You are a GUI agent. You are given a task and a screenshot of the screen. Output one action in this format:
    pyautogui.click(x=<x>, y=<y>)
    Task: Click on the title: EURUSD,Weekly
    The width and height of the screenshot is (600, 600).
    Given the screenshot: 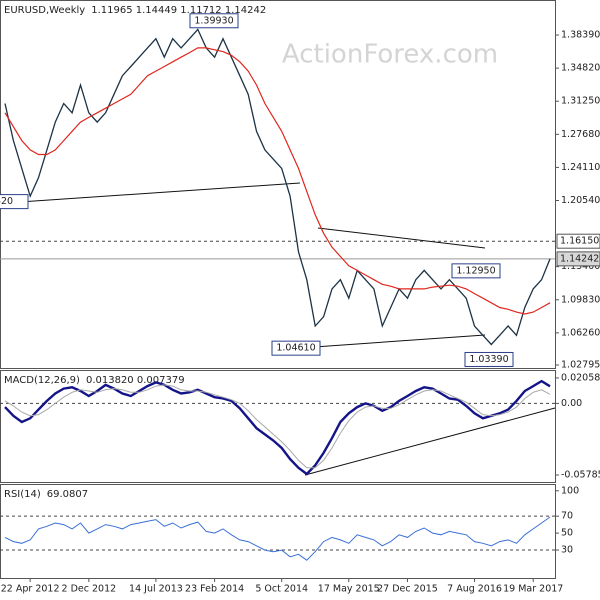 What is the action you would take?
    pyautogui.click(x=44, y=10)
    